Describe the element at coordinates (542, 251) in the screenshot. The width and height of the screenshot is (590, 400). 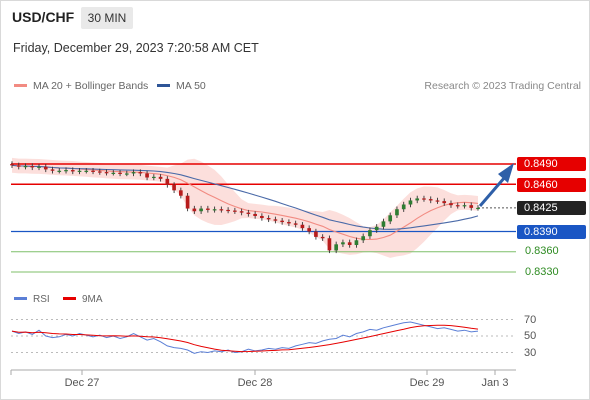
I see `level-label-4: 0.8360` at that location.